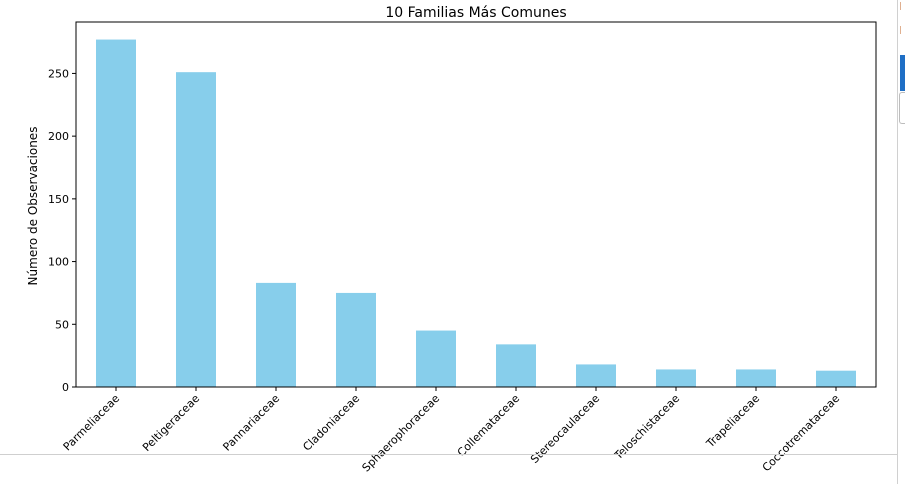  What do you see at coordinates (92, 423) in the screenshot?
I see `x-tick-label: Parmeliaceae` at bounding box center [92, 423].